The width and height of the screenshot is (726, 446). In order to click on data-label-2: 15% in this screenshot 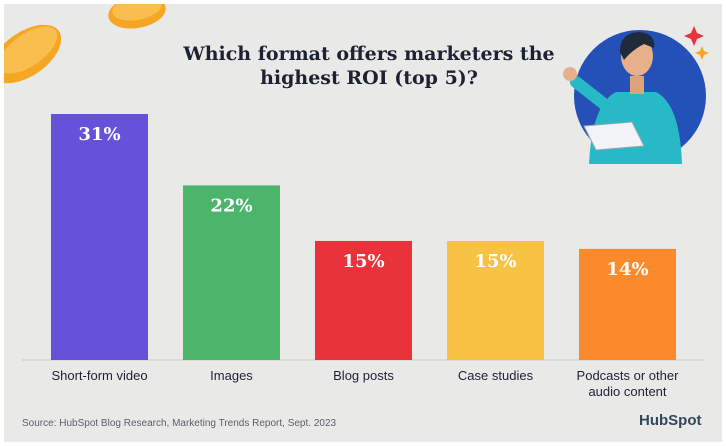, I will do `click(363, 261)`.